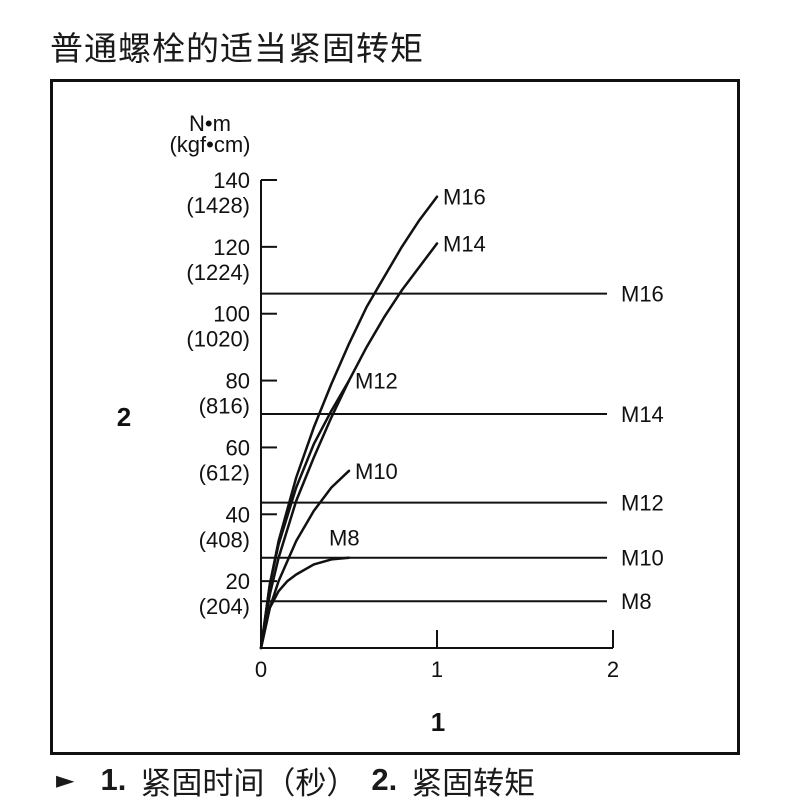  What do you see at coordinates (238, 381) in the screenshot?
I see `y-tick-label-80: 80` at bounding box center [238, 381].